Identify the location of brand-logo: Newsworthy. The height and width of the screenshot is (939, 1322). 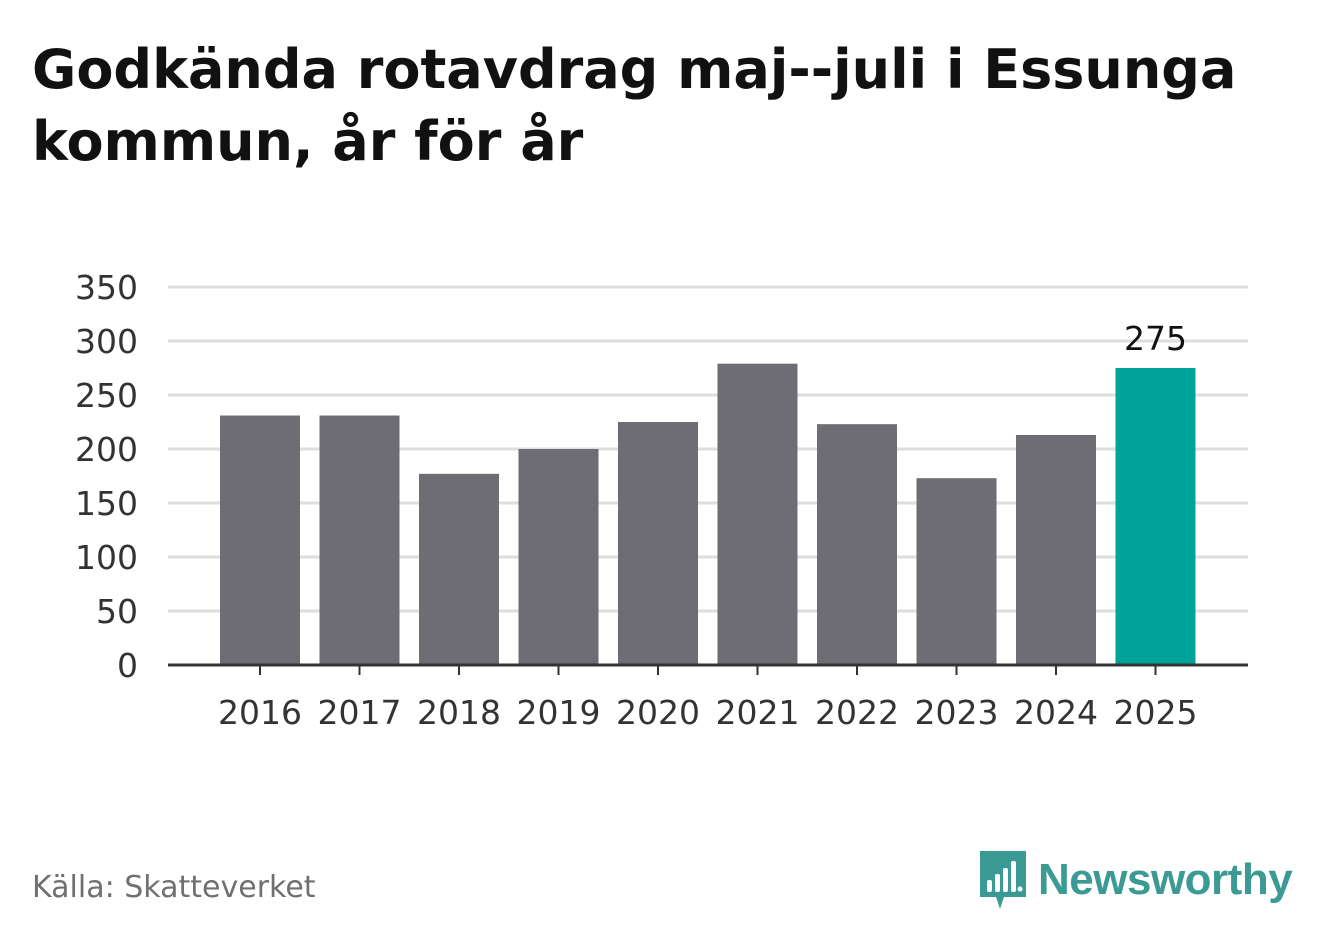
(1135, 880).